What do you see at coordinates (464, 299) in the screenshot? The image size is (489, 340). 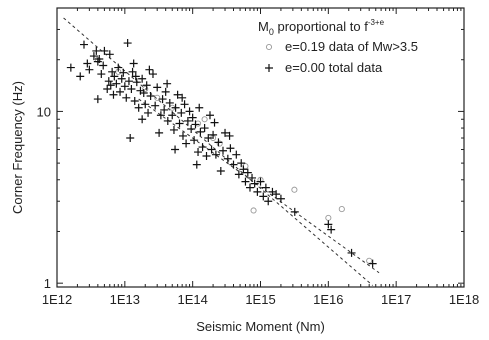 I see `x-tick-label: 1E18` at bounding box center [464, 299].